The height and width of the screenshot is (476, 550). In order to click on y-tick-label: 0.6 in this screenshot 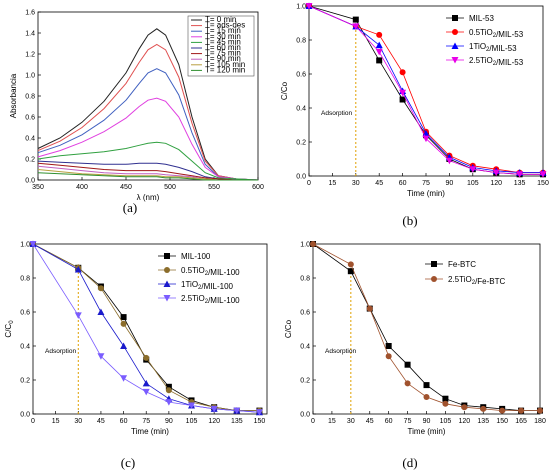, I will do `click(301, 75)`.